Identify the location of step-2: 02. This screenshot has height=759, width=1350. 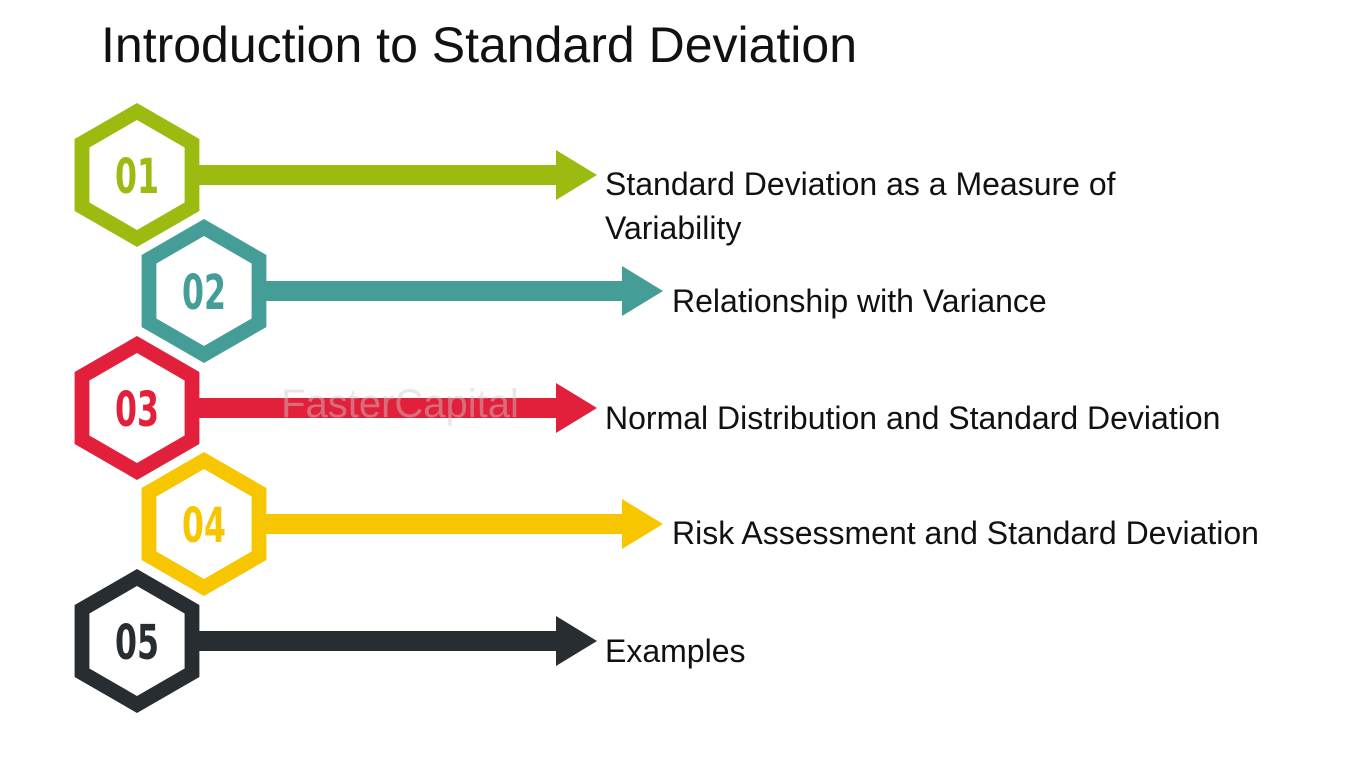
(402, 291).